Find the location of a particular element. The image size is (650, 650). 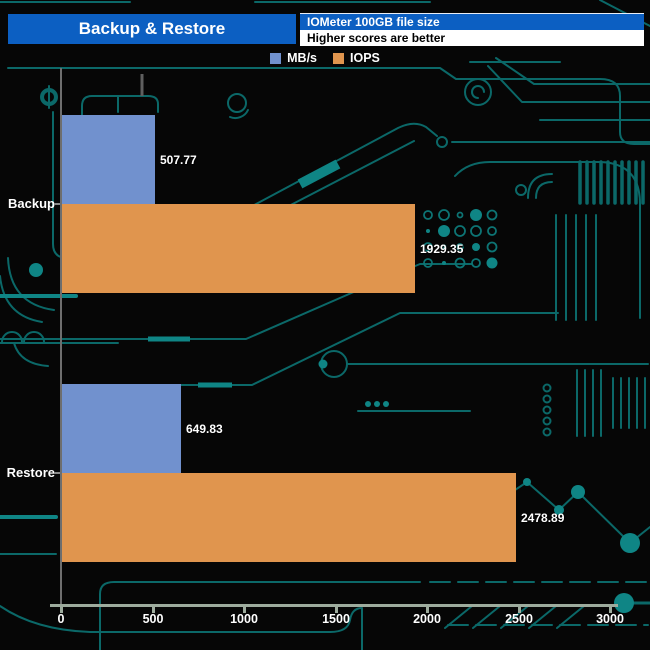

x-tick-label-2000: 2000 is located at coordinates (427, 619).